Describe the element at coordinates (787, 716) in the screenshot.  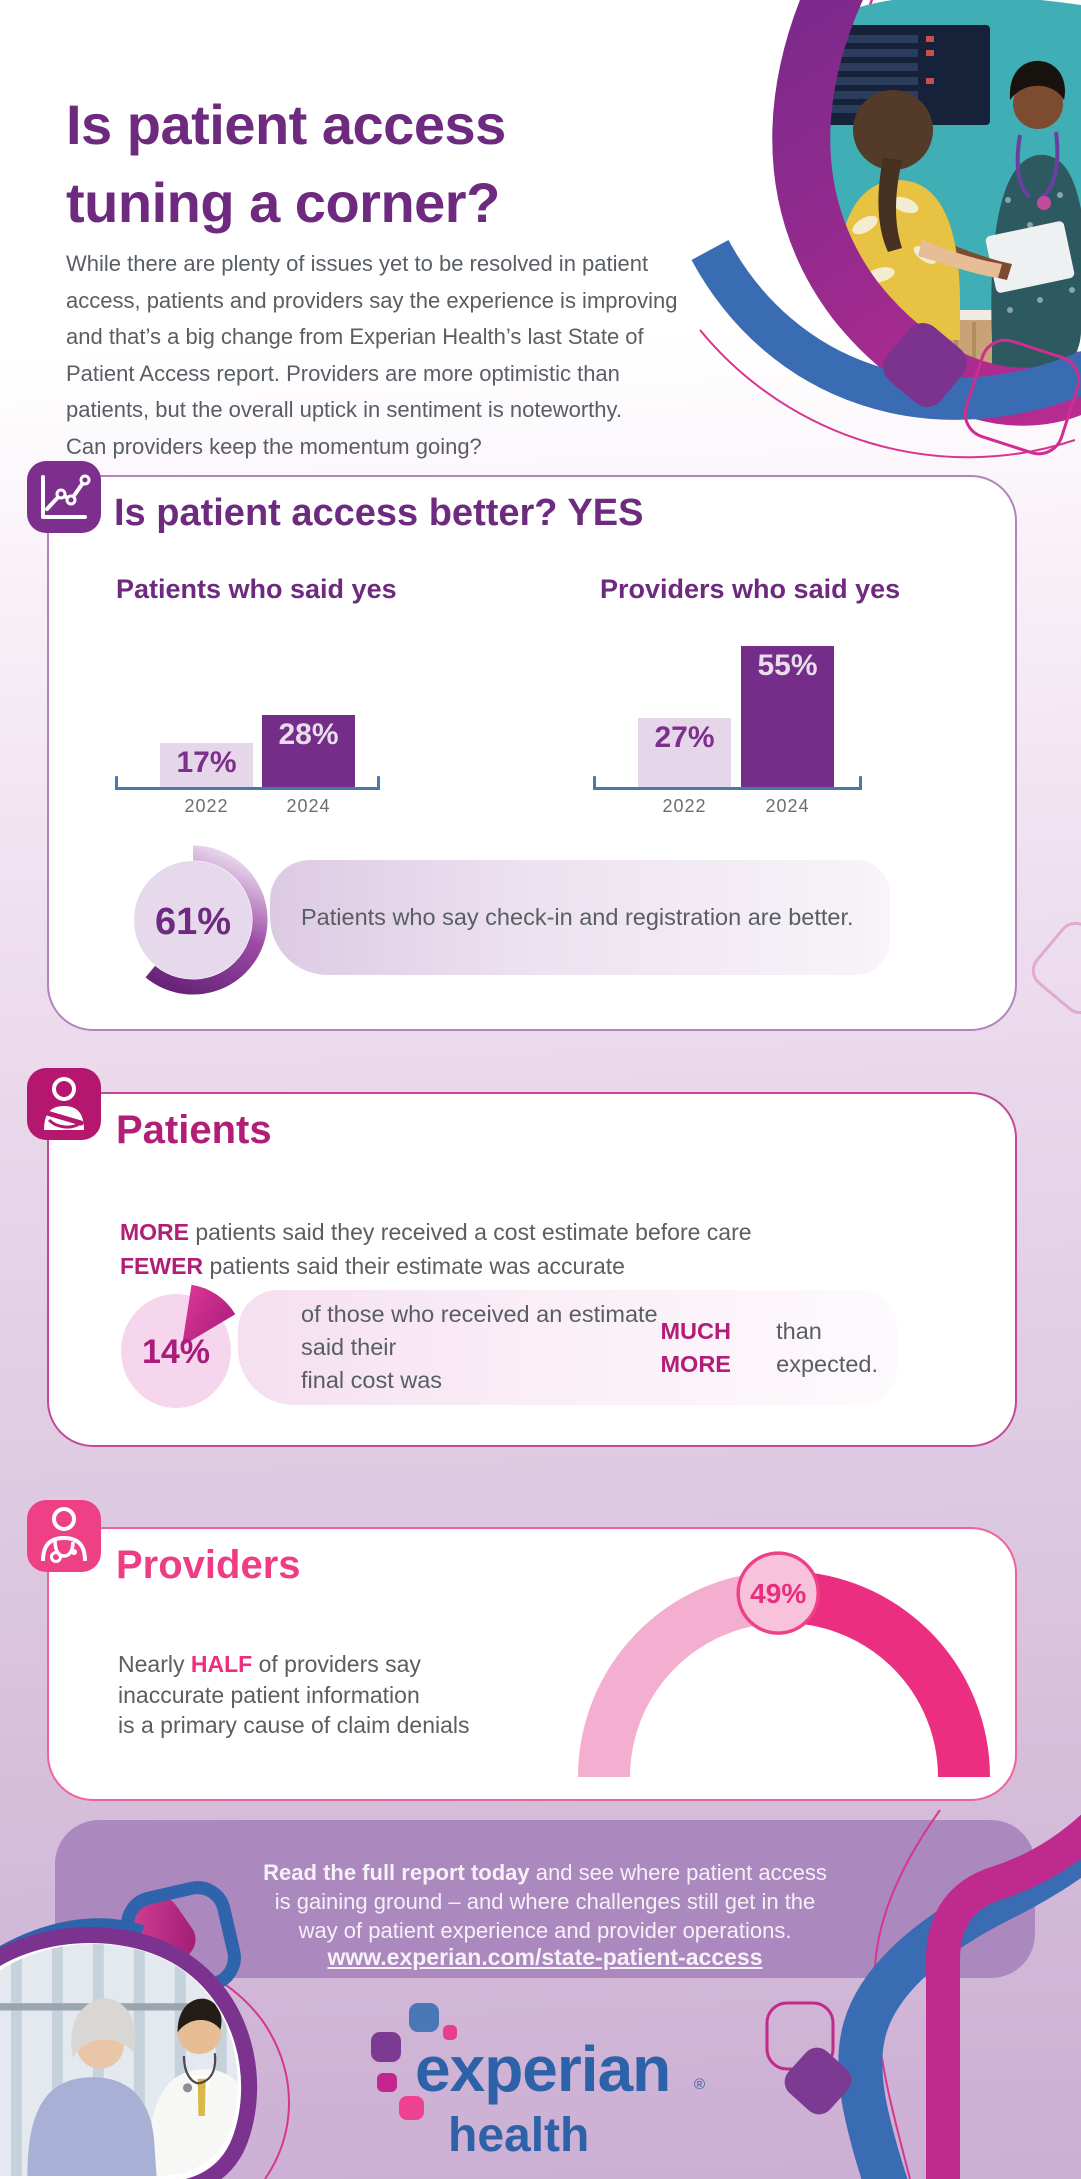
I see `bar-providers-2024: 55%` at that location.